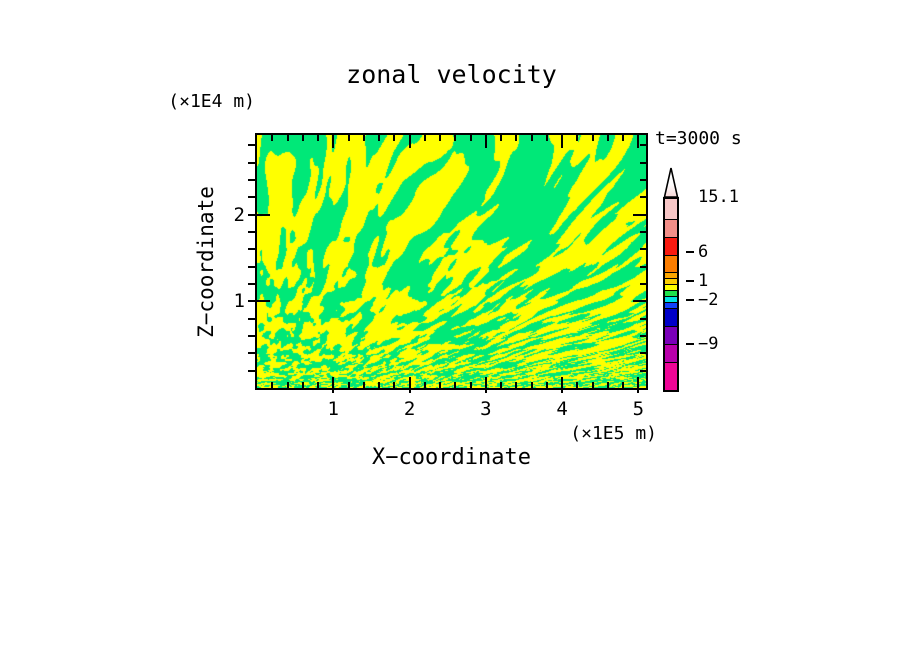 The width and height of the screenshot is (904, 654). I want to click on y-tick-label: 1, so click(239, 301).